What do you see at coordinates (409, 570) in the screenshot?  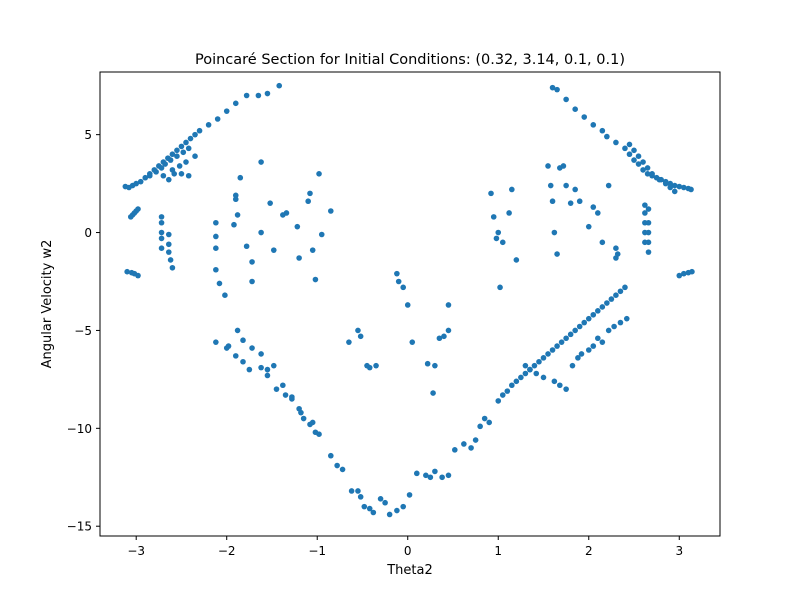 I see `x-axis-label: Theta2` at bounding box center [409, 570].